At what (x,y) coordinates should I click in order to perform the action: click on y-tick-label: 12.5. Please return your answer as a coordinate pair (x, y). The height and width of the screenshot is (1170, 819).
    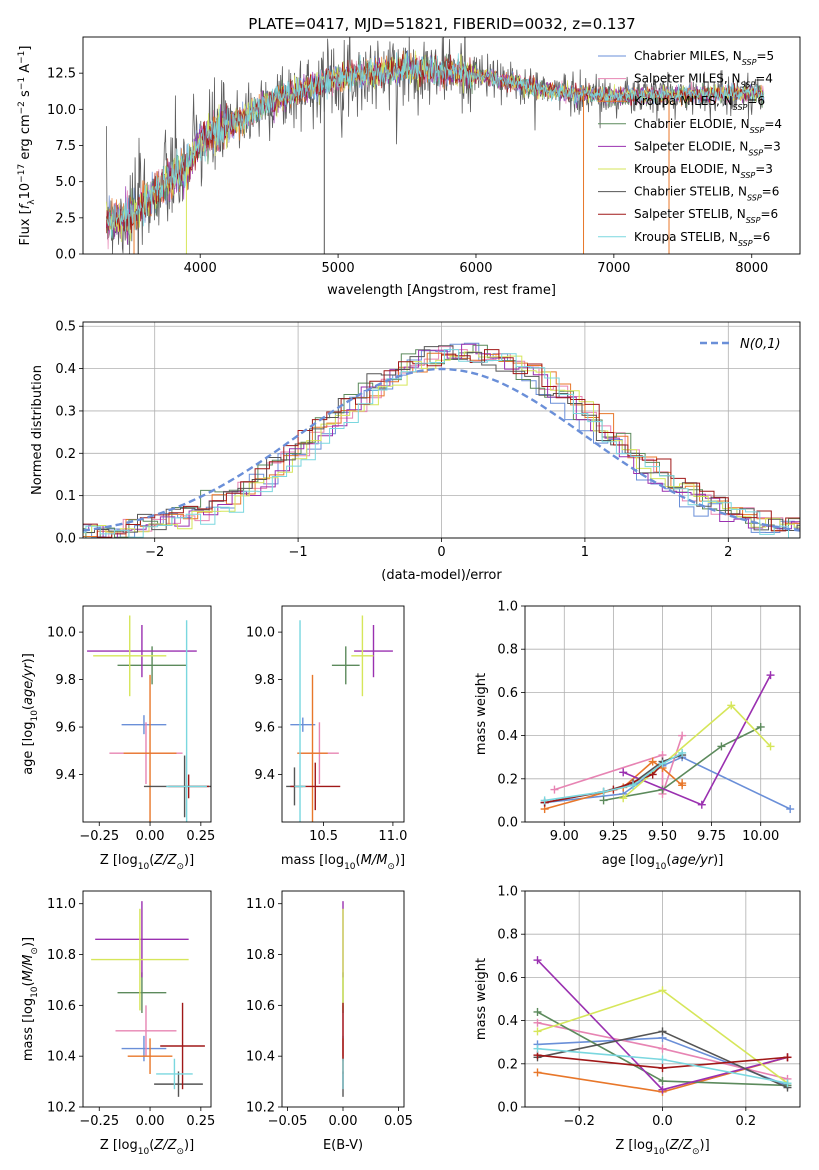
    Looking at the image, I should click on (61, 74).